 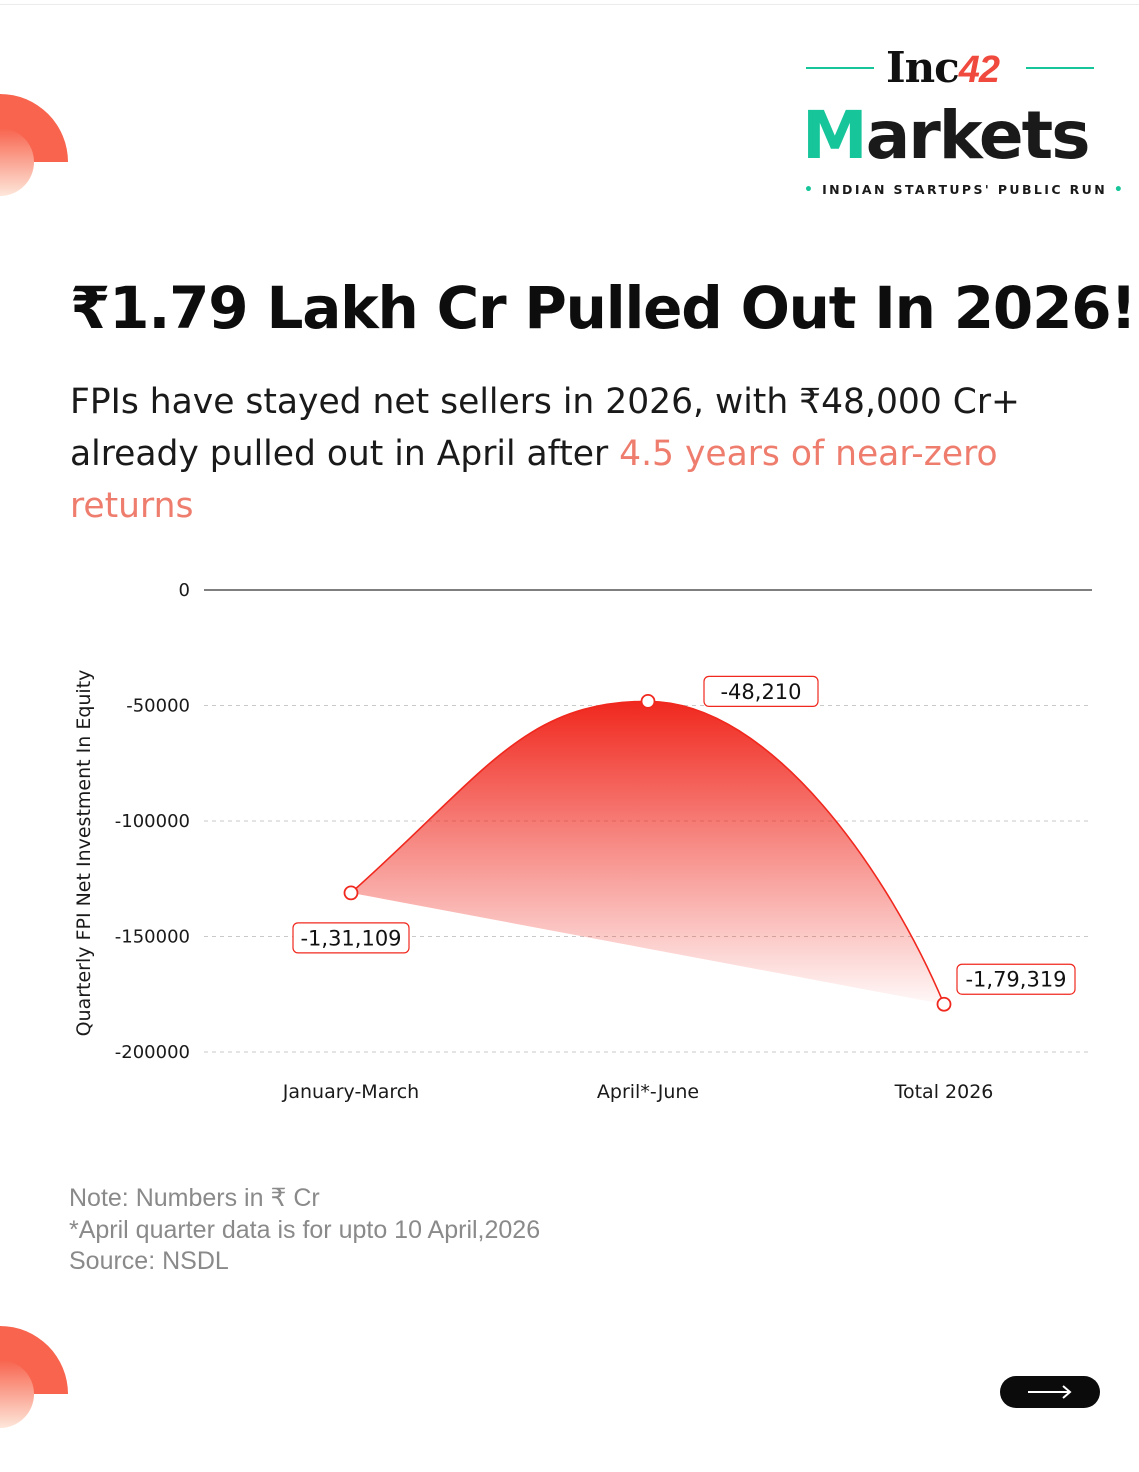 I want to click on x-tick-label: Total 2026, so click(x=944, y=1092).